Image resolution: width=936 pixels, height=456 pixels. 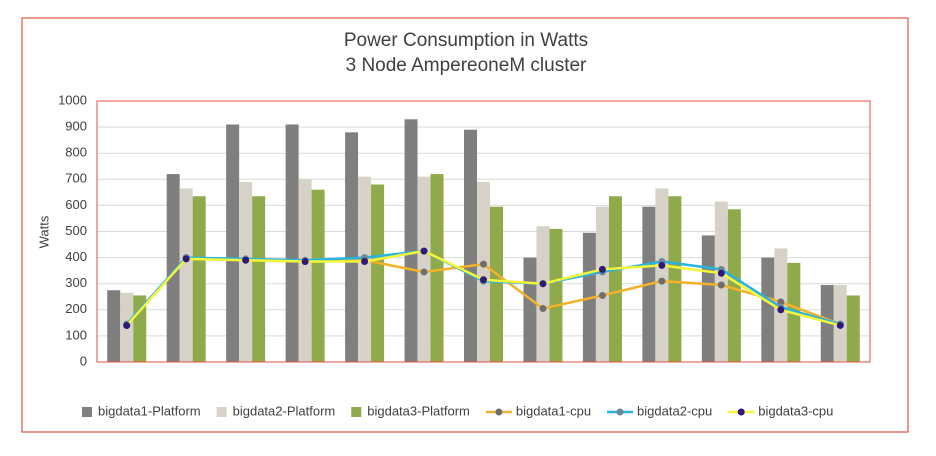 I want to click on y-tick-label: 400, so click(x=76, y=256).